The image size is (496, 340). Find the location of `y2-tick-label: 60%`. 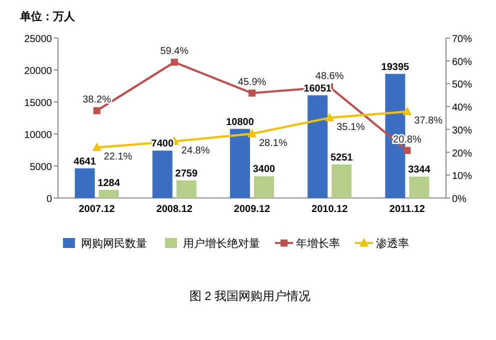

y2-tick-label: 60% is located at coordinates (462, 62).